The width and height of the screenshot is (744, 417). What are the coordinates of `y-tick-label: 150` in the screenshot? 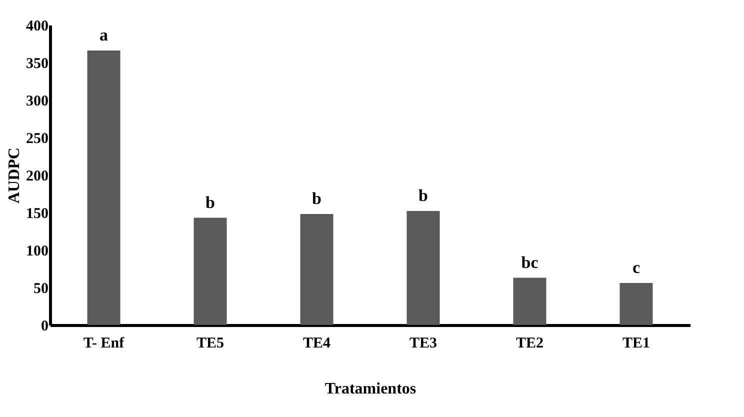 It's located at (37, 214).